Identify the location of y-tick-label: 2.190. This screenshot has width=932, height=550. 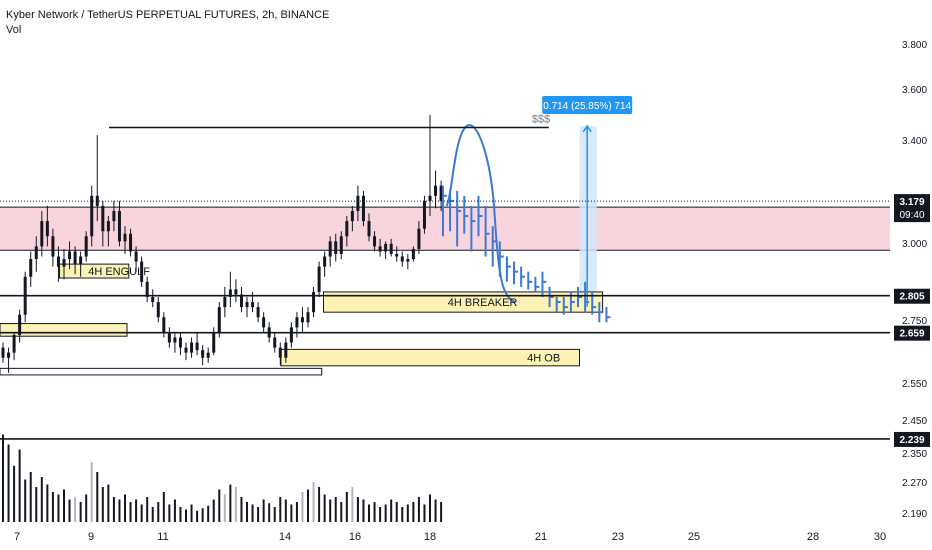
(914, 514).